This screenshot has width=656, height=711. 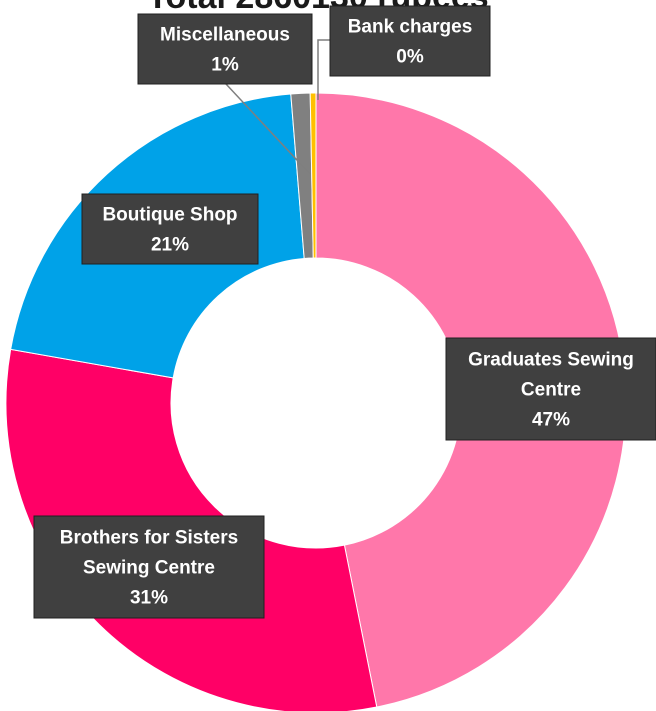 I want to click on data-label-miscellaneous: Miscellaneous 1%, so click(x=225, y=49).